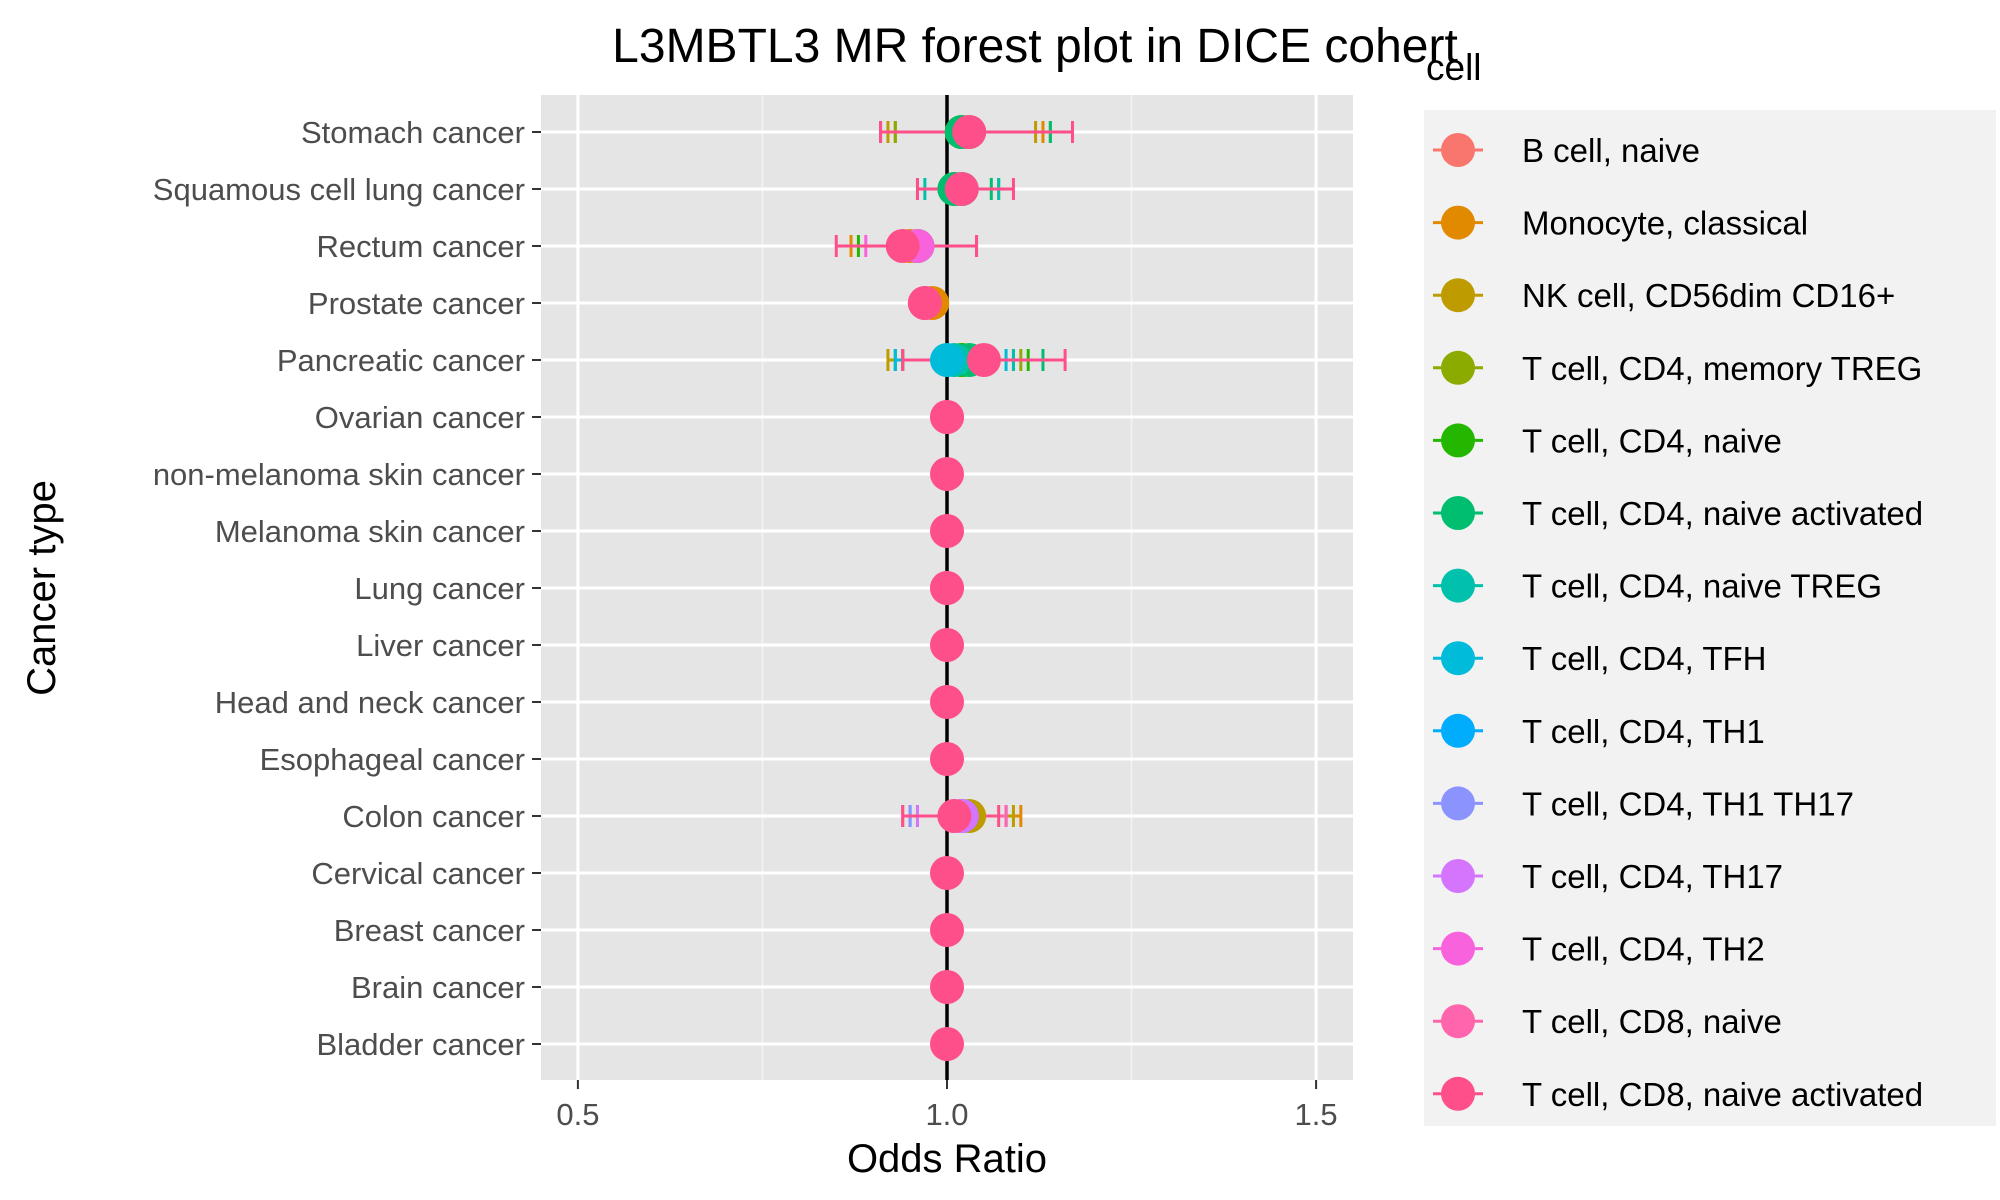 The height and width of the screenshot is (1200, 2000). I want to click on x-tick-label: 1.5, so click(1316, 1114).